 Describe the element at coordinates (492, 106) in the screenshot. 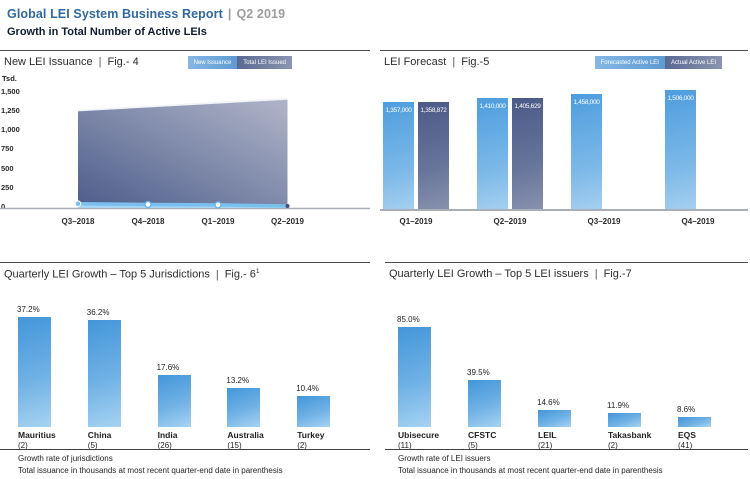

I see `bar-value-label: 1,410,000` at that location.